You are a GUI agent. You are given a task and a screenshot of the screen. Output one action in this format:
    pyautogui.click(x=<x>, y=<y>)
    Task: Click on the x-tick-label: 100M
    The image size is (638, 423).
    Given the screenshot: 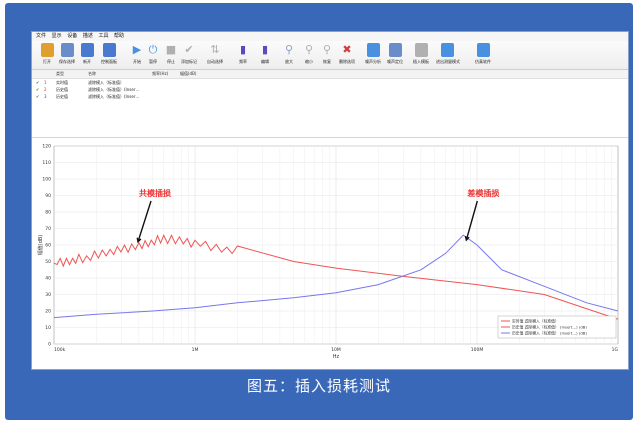 What is the action you would take?
    pyautogui.click(x=477, y=350)
    